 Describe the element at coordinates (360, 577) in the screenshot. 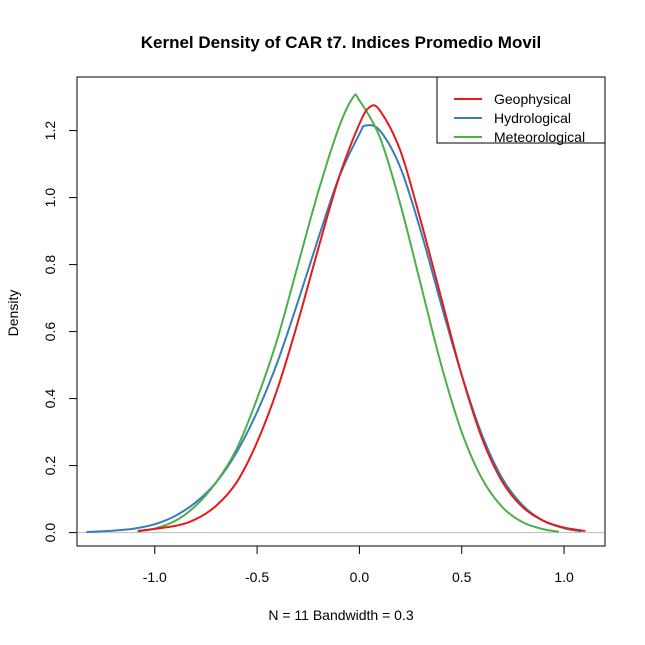

I see `x-tick-label: 0.0` at that location.